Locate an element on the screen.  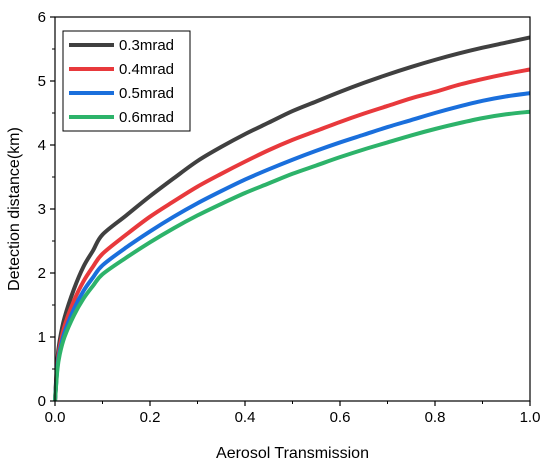
x-tick-label: 0.0 is located at coordinates (55, 417).